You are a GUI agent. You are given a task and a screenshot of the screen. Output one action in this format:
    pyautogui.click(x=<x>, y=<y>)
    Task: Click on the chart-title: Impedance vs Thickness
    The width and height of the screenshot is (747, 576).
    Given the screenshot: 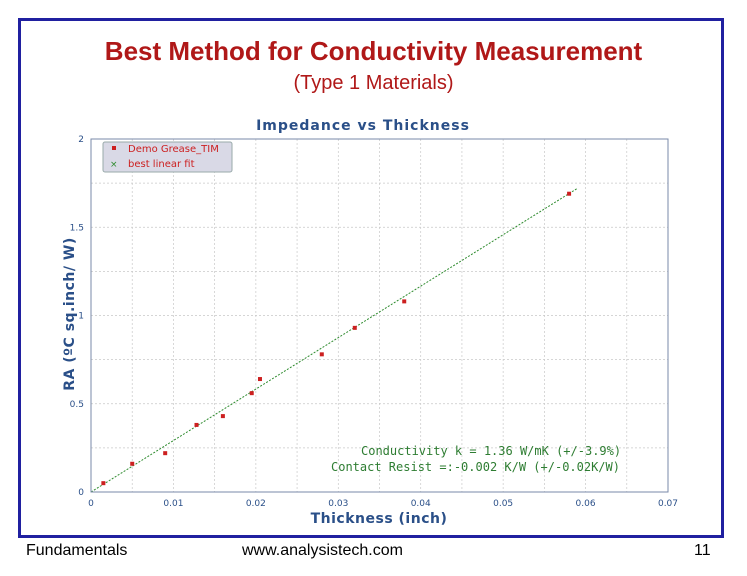 What is the action you would take?
    pyautogui.click(x=363, y=126)
    